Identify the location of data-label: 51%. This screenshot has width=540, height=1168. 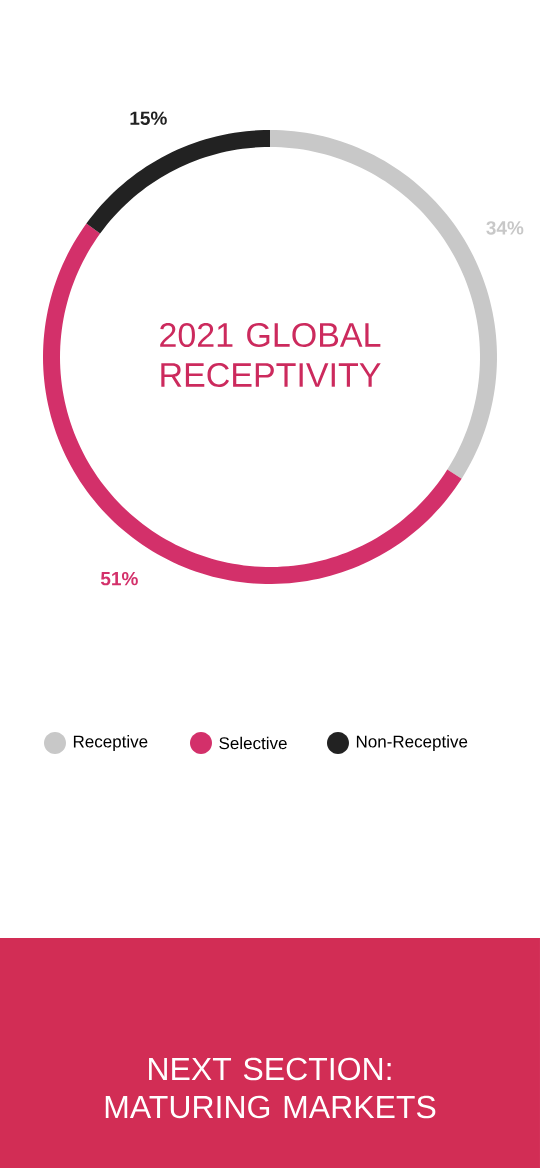
(119, 578).